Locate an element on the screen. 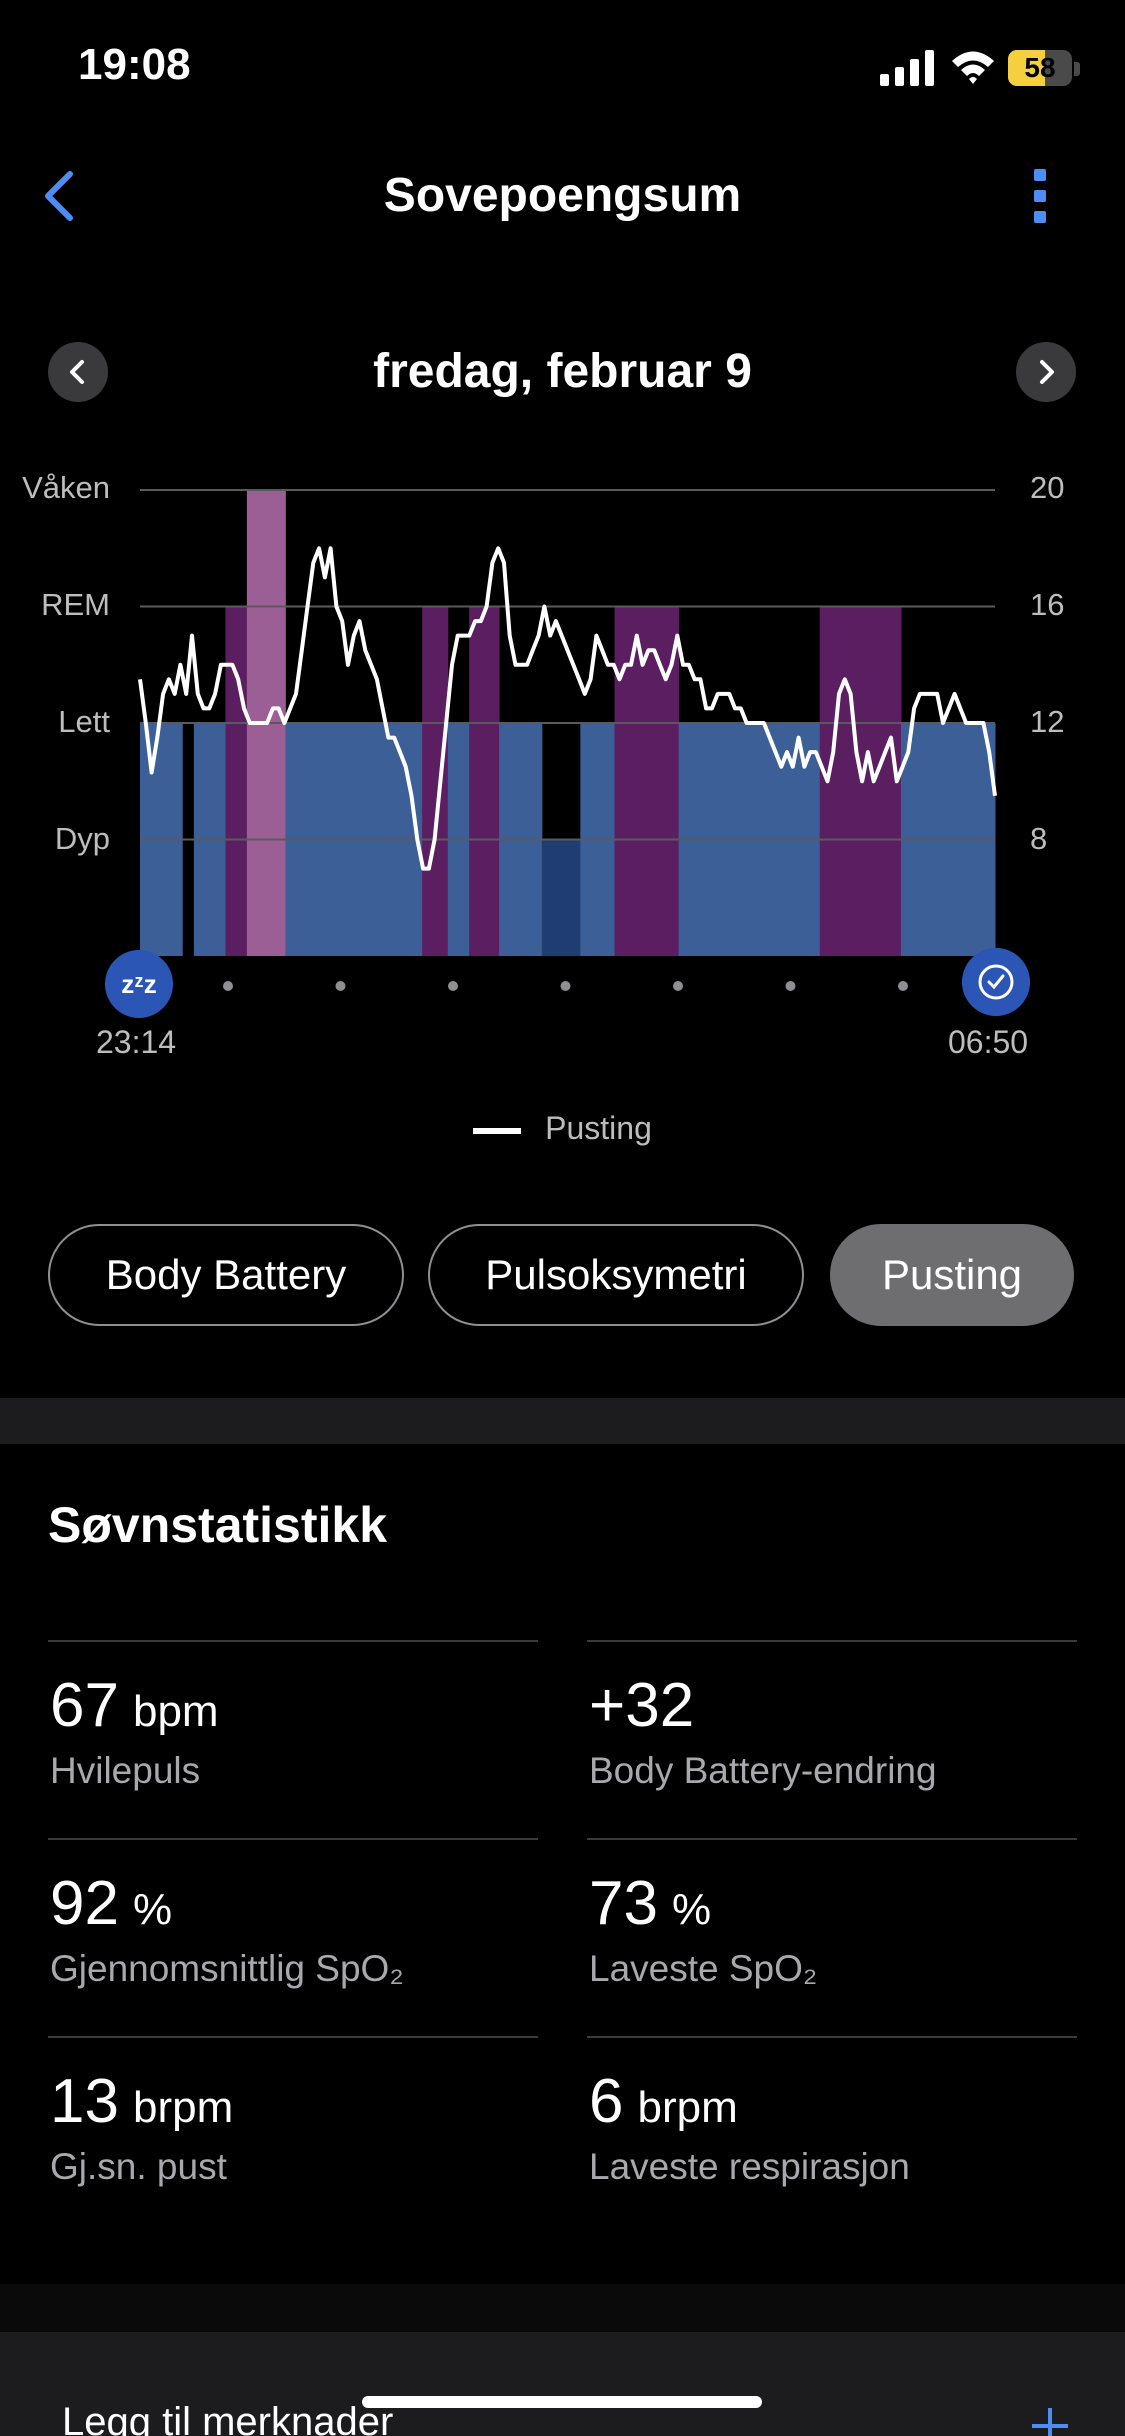 The height and width of the screenshot is (2436, 1125). home-indicator is located at coordinates (562, 2402).